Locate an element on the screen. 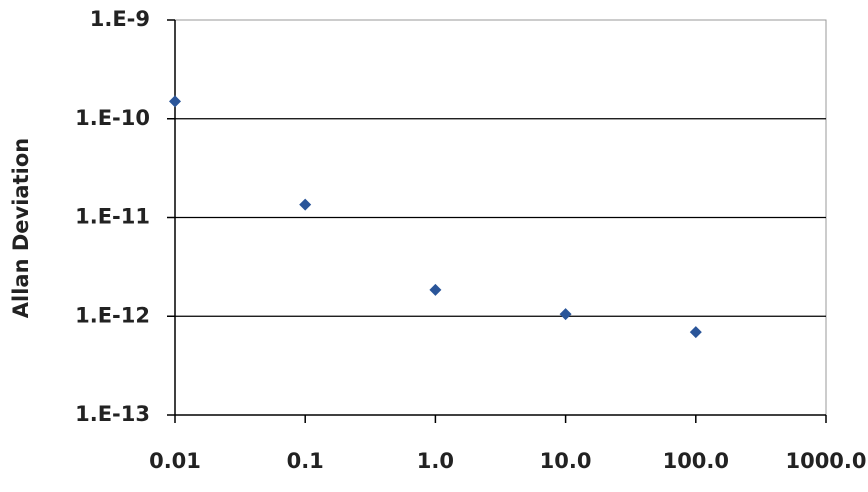 This screenshot has height=492, width=868. x-tick-label: 1000.0 is located at coordinates (825, 461).